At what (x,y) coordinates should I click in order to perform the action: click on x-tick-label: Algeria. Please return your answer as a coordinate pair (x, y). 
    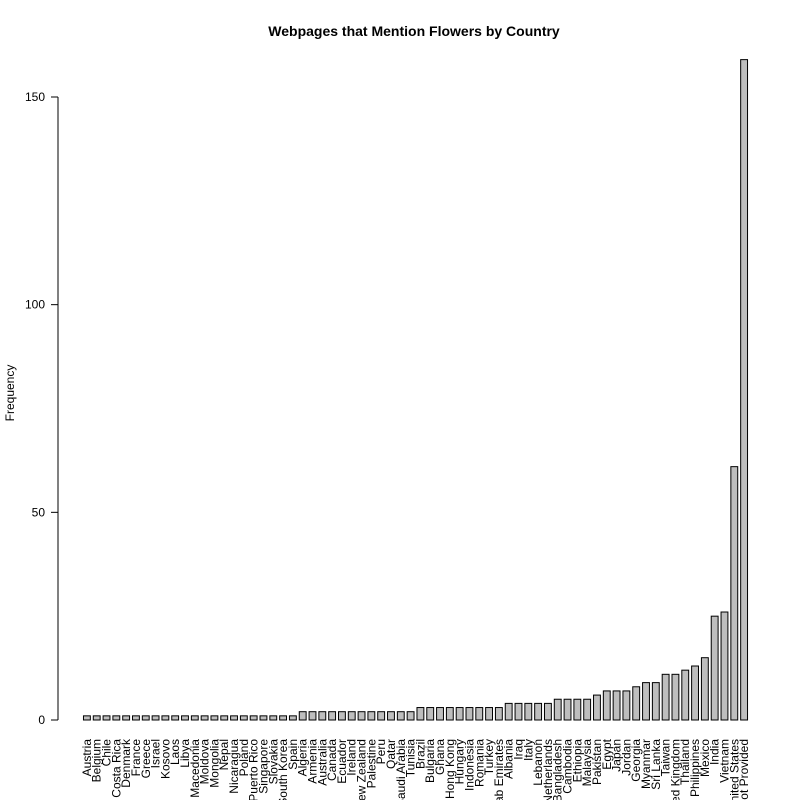
    Looking at the image, I should click on (303, 758).